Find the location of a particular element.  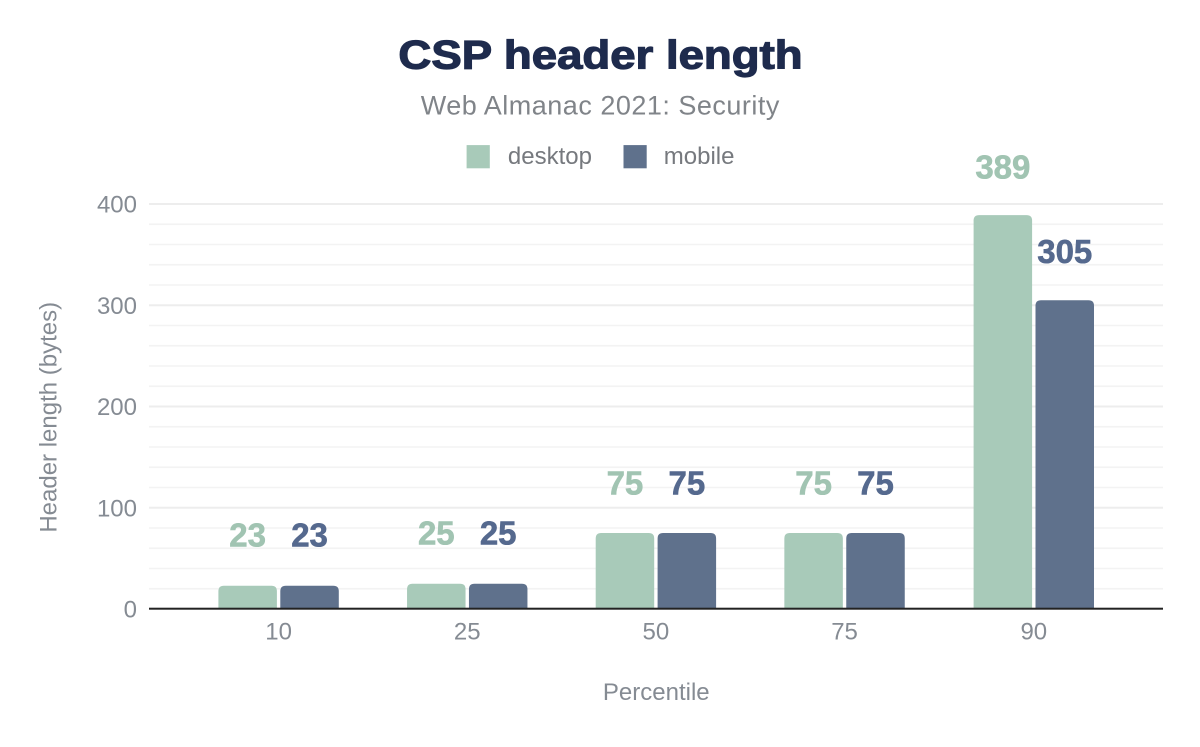

svg-text: 0 is located at coordinates (130, 610).